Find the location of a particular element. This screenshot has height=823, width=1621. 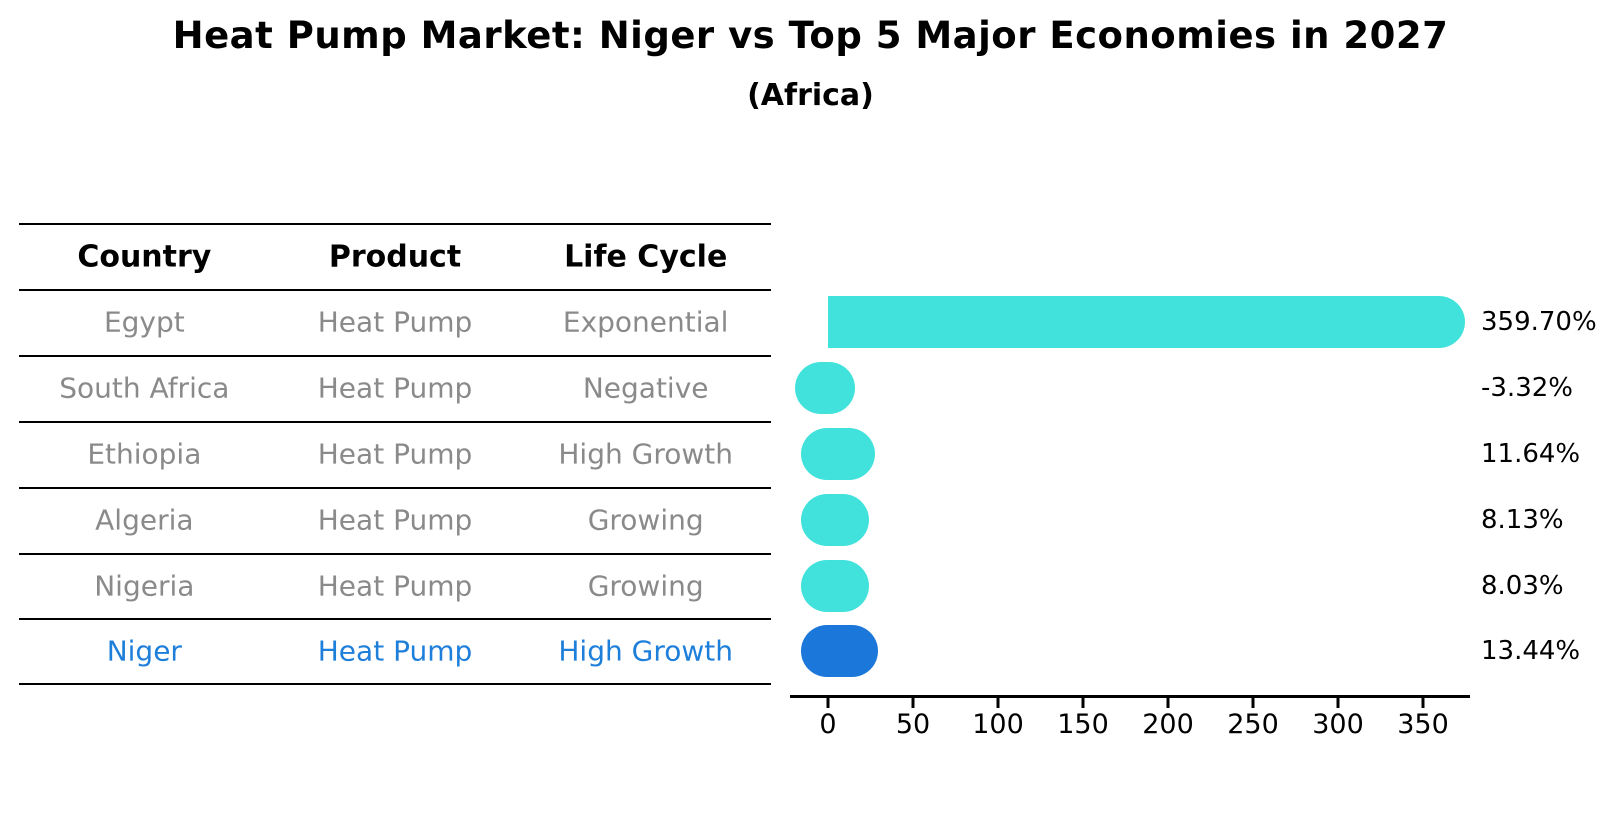

x-tick-label-350: 350 is located at coordinates (1423, 724).